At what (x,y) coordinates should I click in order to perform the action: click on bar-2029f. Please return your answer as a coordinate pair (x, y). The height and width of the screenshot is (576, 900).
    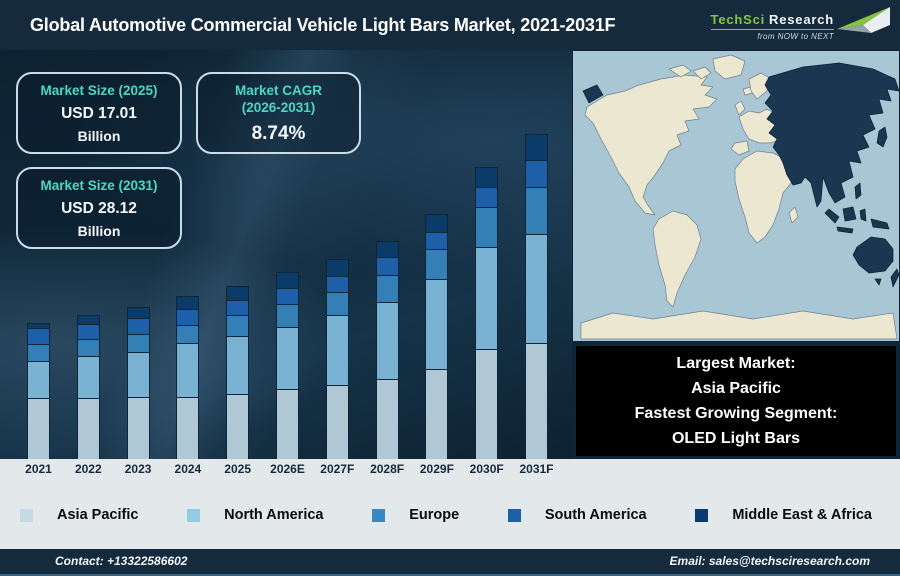
    Looking at the image, I should click on (437, 336).